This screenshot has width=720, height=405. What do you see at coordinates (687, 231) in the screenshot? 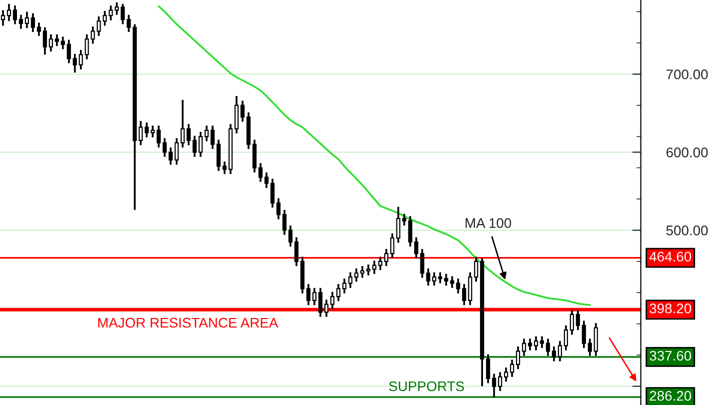
I see `y-tick-label: 500.00` at bounding box center [687, 231].